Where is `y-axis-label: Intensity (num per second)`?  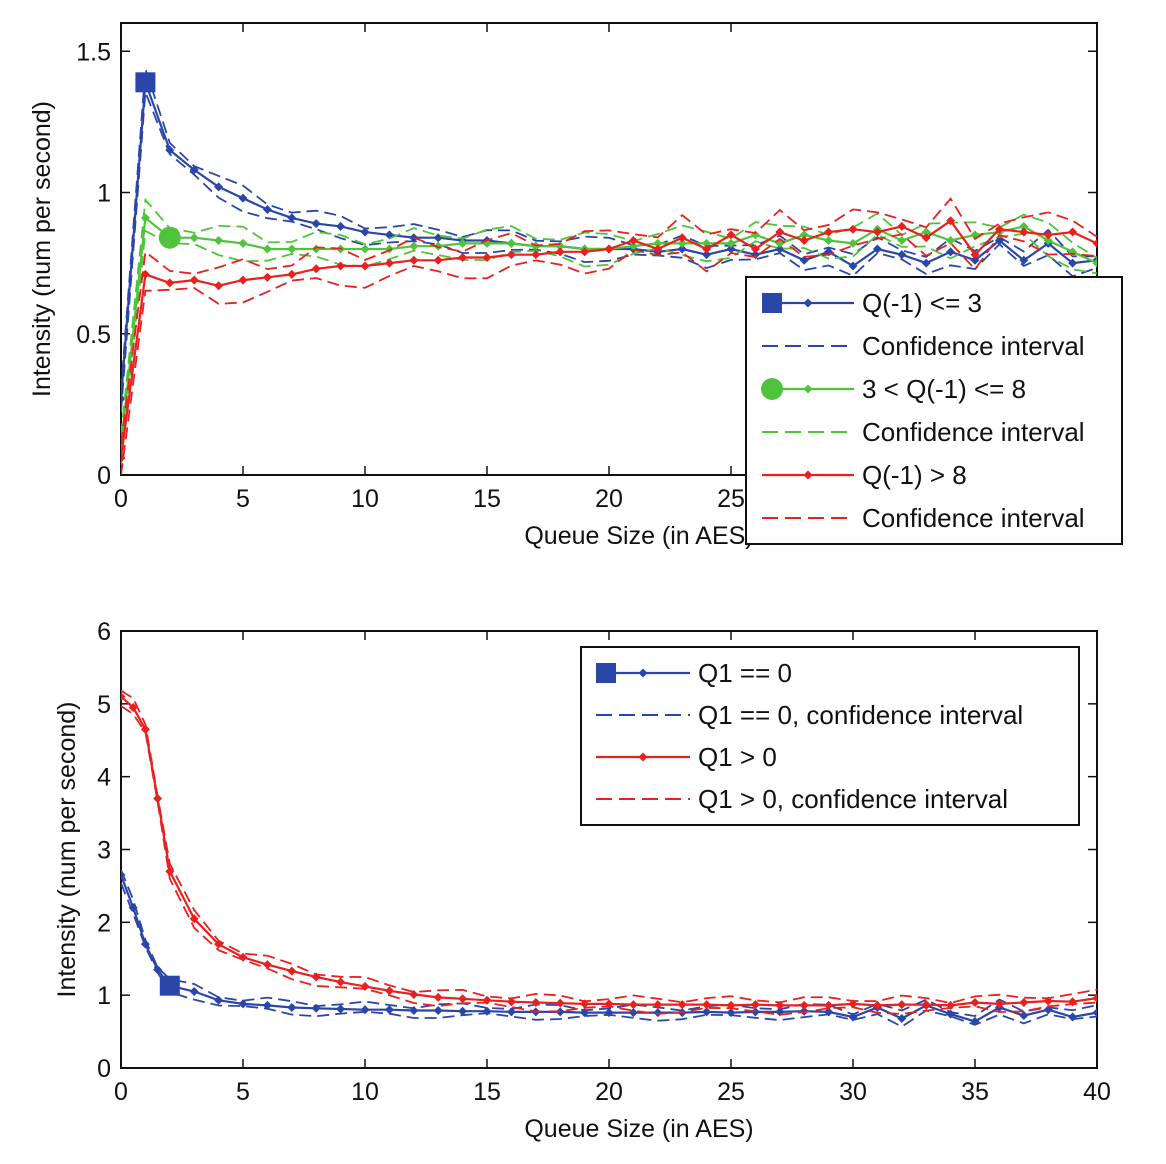
y-axis-label: Intensity (num per second) is located at coordinates (42, 249).